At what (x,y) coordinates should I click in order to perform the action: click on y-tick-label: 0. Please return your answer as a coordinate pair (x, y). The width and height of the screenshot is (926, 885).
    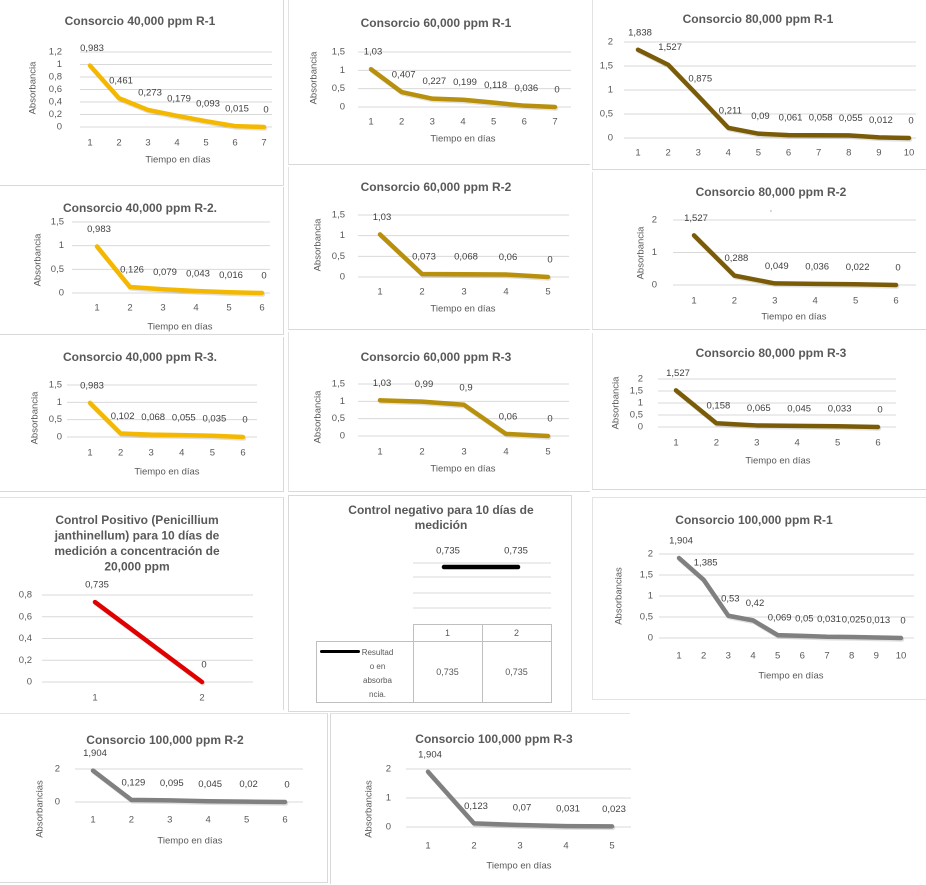
    Looking at the image, I should click on (29, 682).